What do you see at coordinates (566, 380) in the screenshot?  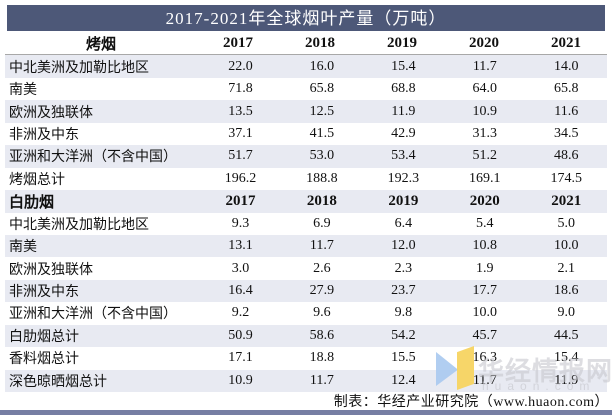 I see `cell-value: 11.9` at bounding box center [566, 380].